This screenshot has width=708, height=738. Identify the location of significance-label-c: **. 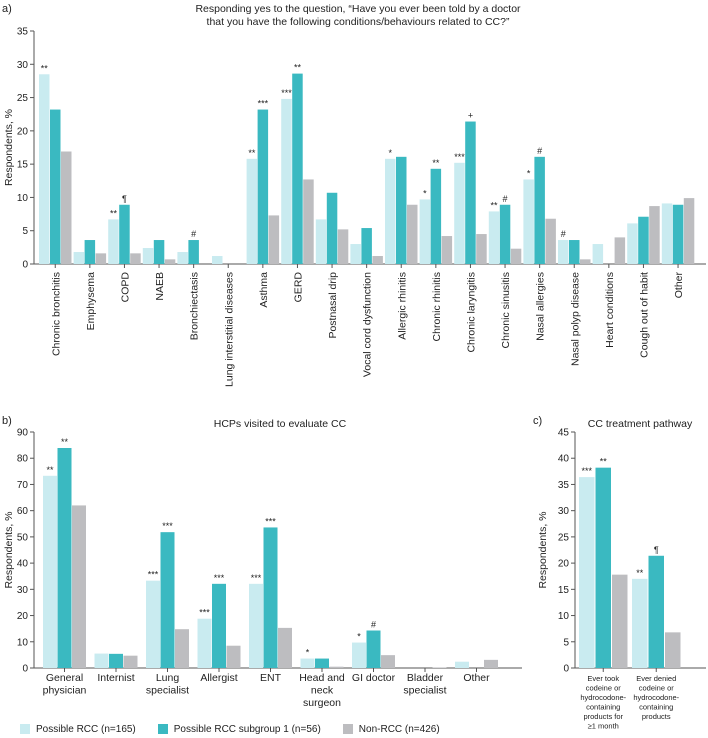
(604, 462).